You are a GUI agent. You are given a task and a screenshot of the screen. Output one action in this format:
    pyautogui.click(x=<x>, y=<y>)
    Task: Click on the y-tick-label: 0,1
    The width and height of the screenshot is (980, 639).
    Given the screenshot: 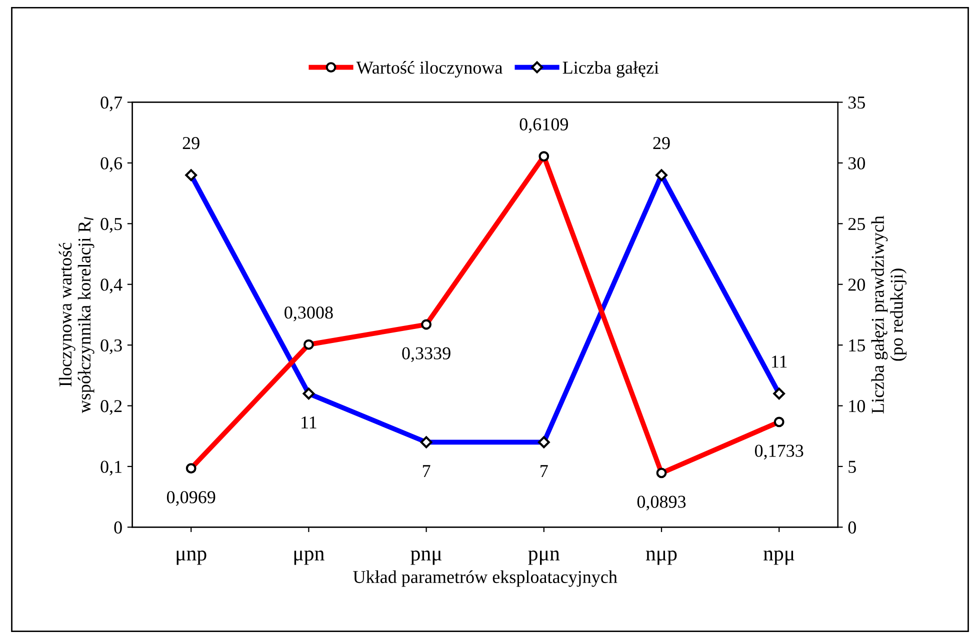 What is the action you would take?
    pyautogui.click(x=111, y=468)
    